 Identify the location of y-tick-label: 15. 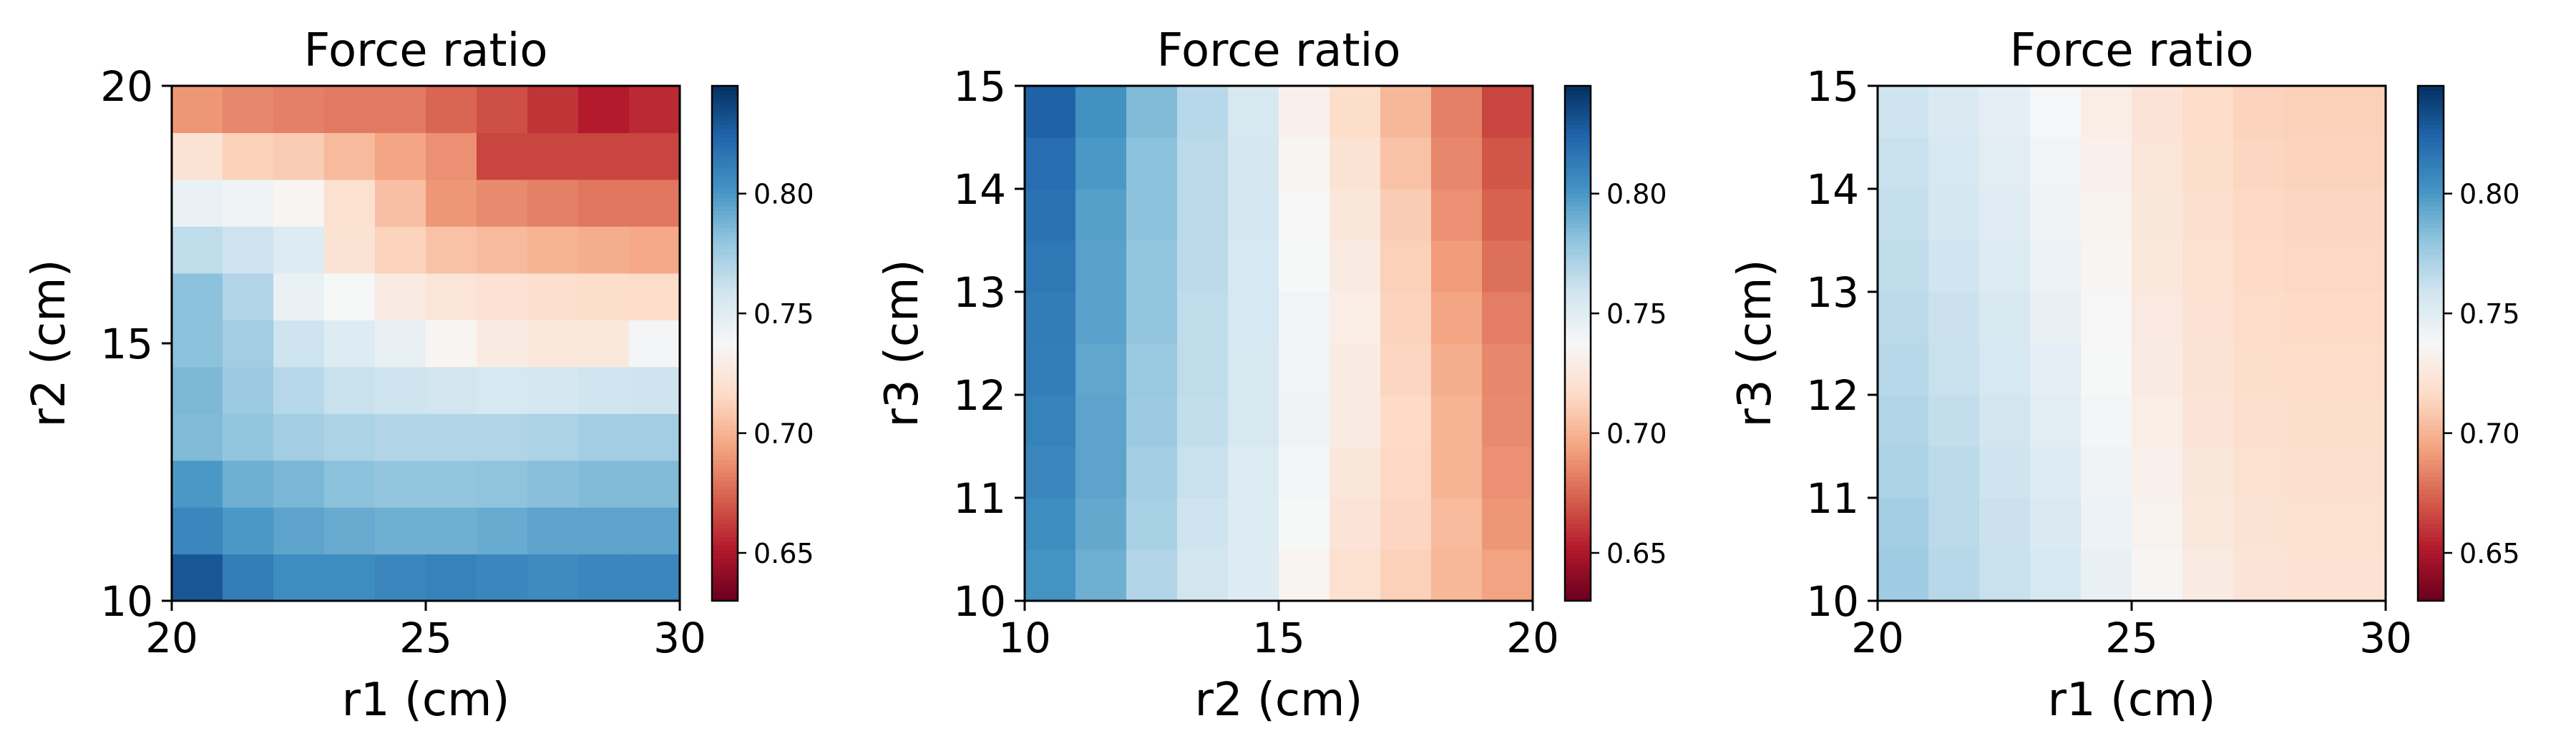
(979, 86).